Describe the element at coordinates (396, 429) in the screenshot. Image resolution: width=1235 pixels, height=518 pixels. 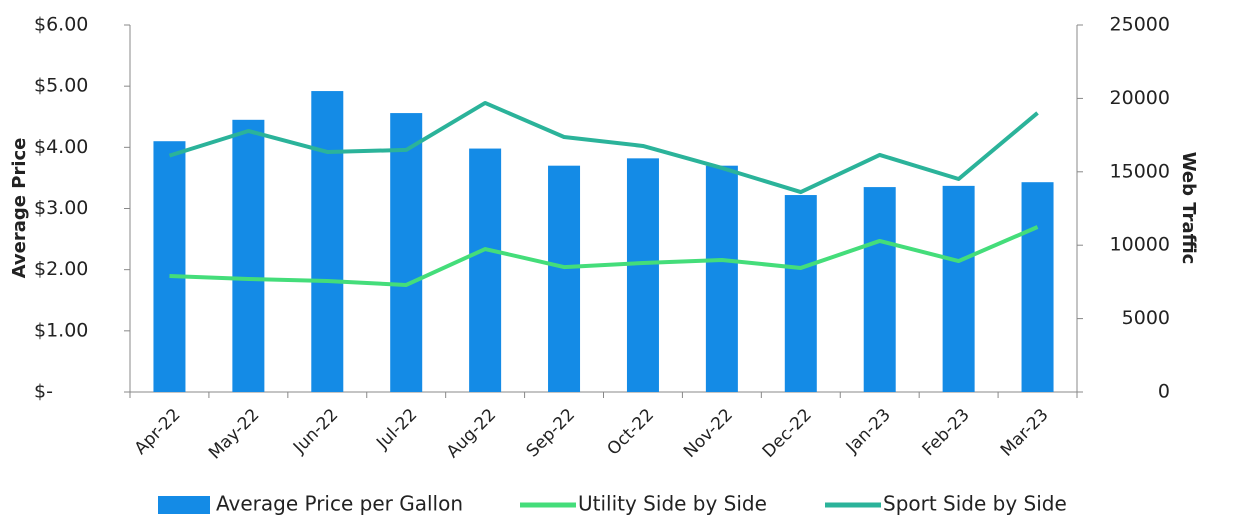
I see `x-tick-label: Jul-22` at that location.